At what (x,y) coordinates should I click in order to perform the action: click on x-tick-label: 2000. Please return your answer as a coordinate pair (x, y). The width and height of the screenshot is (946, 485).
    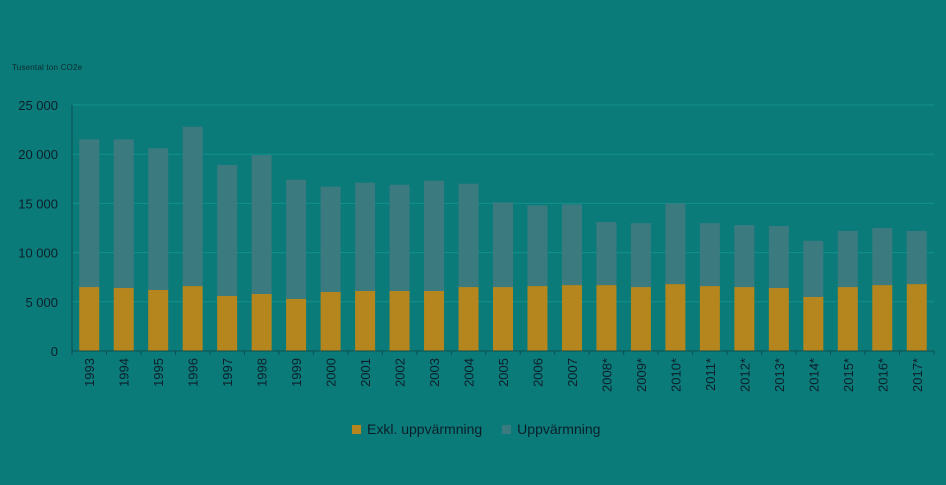
    Looking at the image, I should click on (331, 372).